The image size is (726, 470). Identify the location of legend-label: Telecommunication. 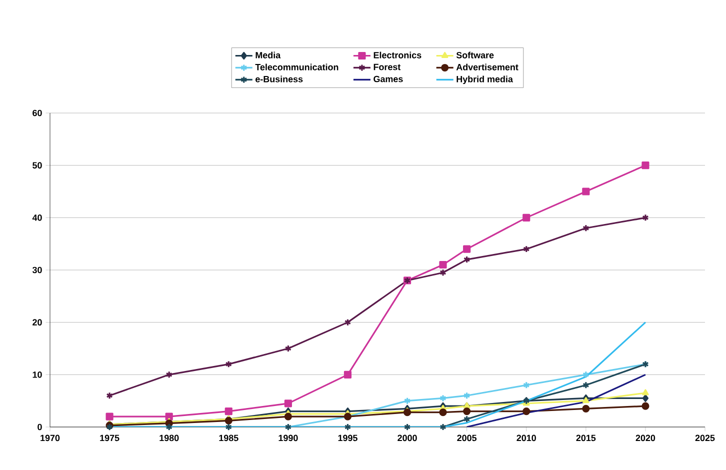
(296, 67).